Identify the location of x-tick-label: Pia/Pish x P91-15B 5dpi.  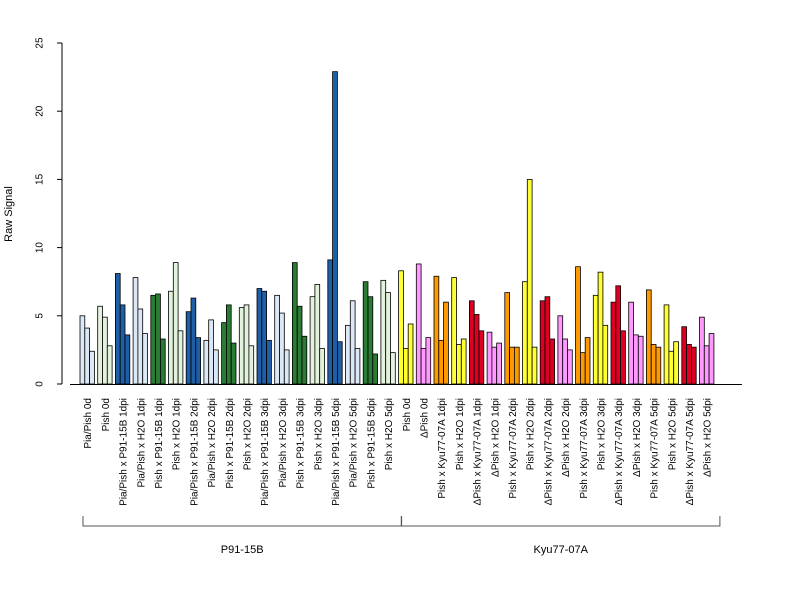
(336, 452).